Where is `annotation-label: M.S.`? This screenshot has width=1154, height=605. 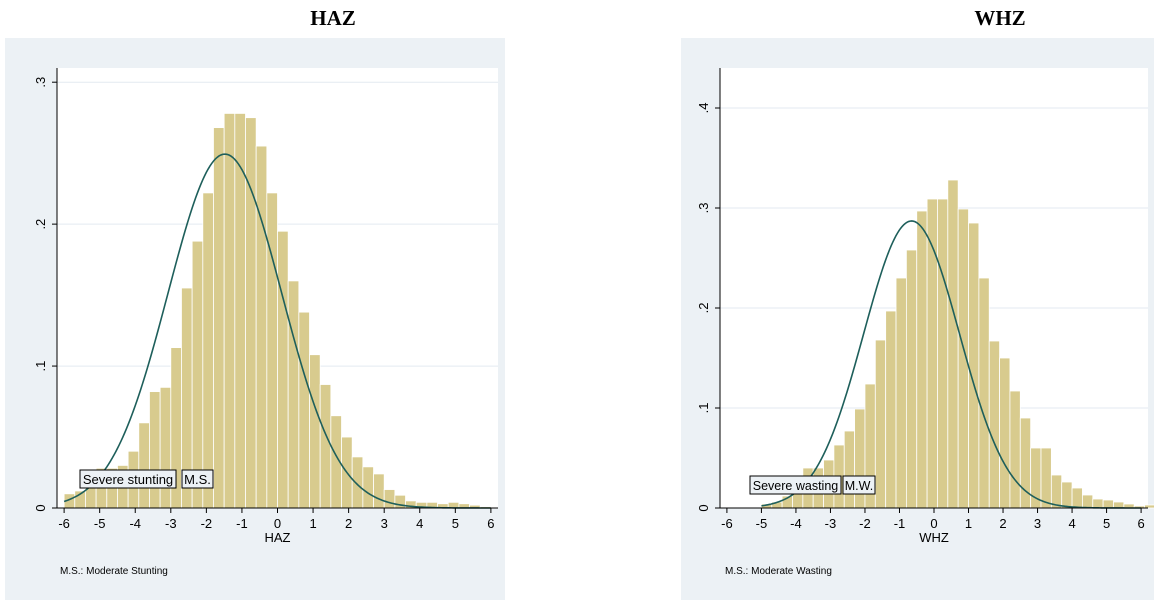
annotation-label: M.S. is located at coordinates (197, 479).